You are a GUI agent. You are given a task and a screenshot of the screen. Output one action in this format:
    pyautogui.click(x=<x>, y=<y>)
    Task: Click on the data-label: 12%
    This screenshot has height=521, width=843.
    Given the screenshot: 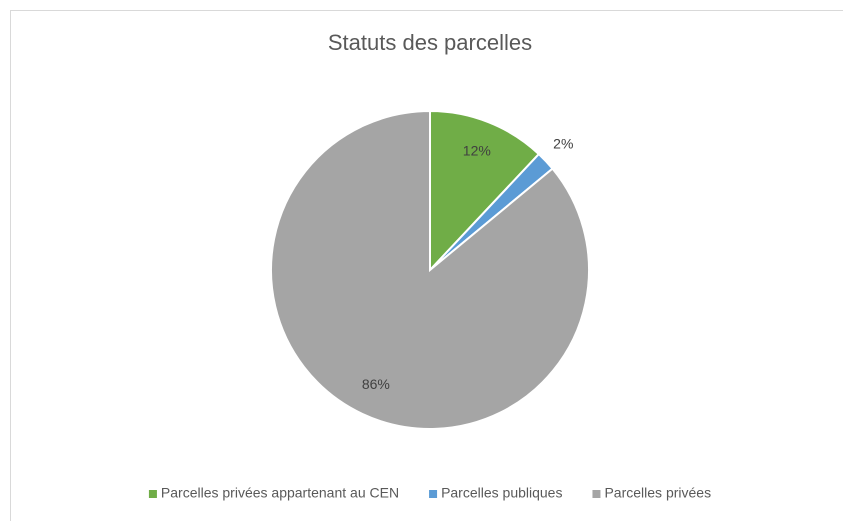 What is the action you would take?
    pyautogui.click(x=477, y=150)
    